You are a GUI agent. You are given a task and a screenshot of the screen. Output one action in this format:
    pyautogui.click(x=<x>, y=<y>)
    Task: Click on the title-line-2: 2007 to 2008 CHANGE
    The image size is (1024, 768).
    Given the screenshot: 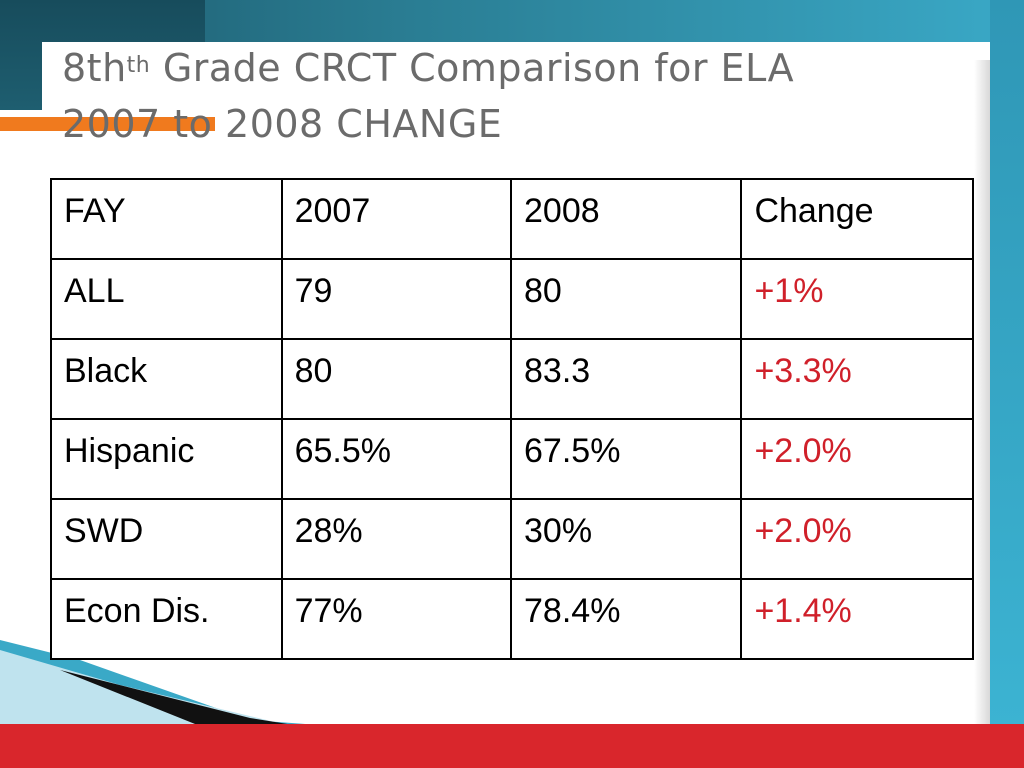 What is the action you would take?
    pyautogui.click(x=282, y=124)
    